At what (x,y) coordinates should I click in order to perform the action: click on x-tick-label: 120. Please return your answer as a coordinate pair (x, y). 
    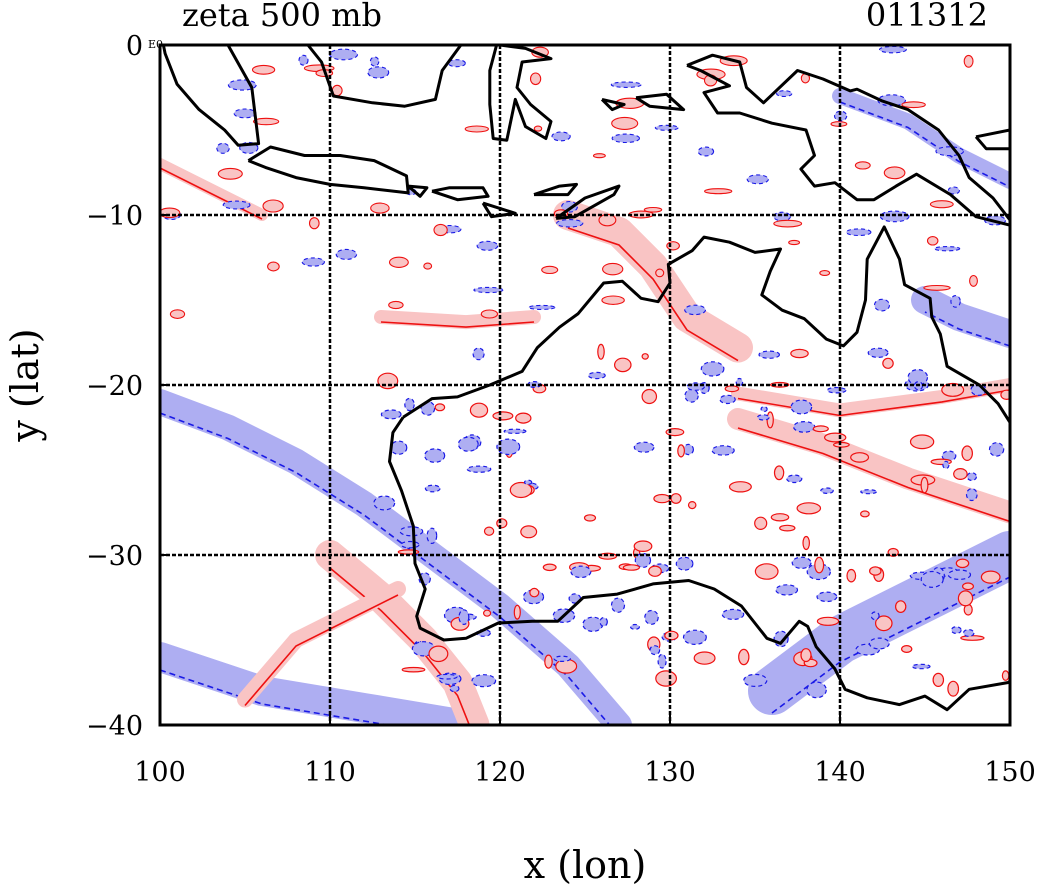
    Looking at the image, I should click on (500, 772).